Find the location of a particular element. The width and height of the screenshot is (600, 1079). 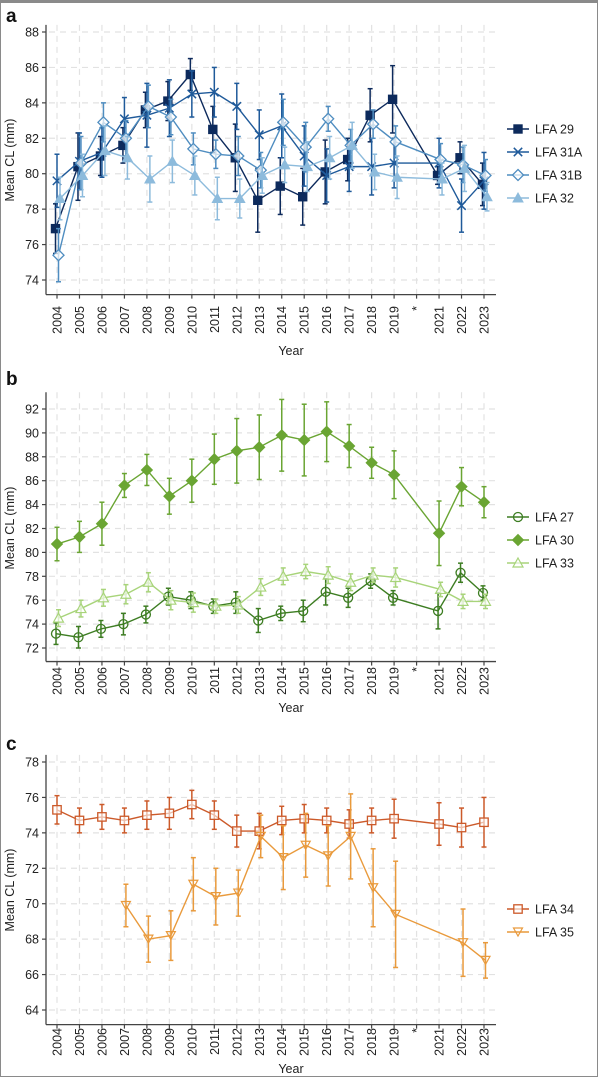

x-tick-label: 2007 is located at coordinates (125, 681).